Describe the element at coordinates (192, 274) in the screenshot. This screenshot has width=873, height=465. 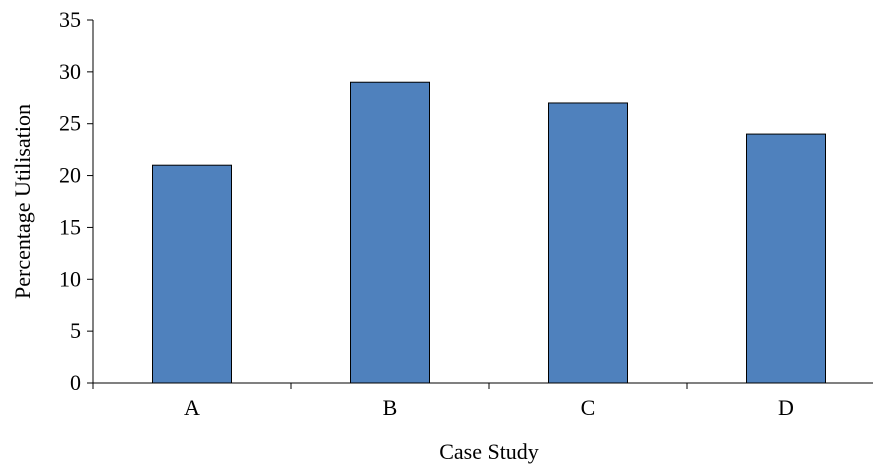
I see `bar-a` at that location.